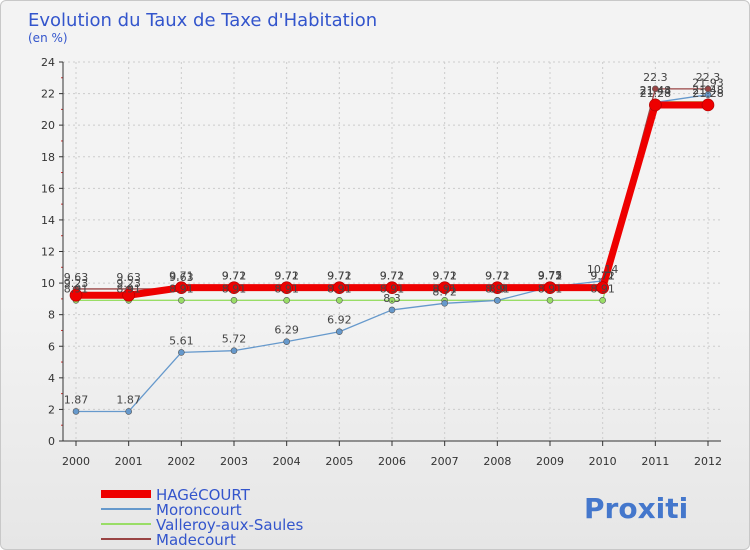 The image size is (750, 550). Describe the element at coordinates (129, 461) in the screenshot. I see `x-tick-label: 2001` at that location.